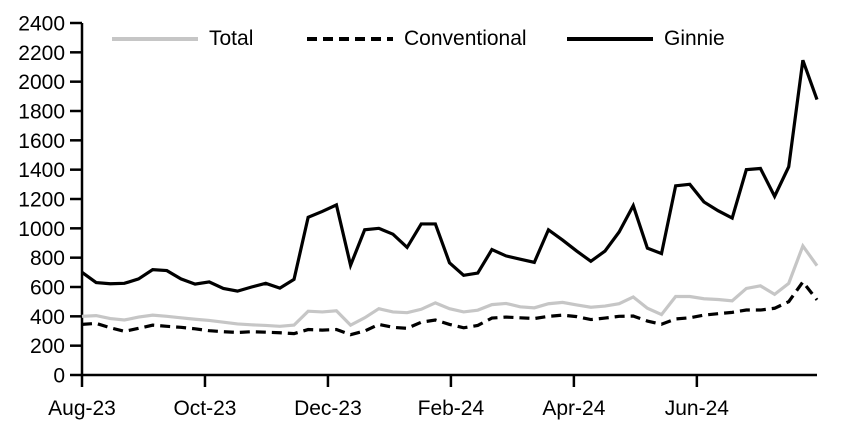 This screenshot has height=429, width=852. I want to click on y-tick-label: 1600, so click(41, 141).